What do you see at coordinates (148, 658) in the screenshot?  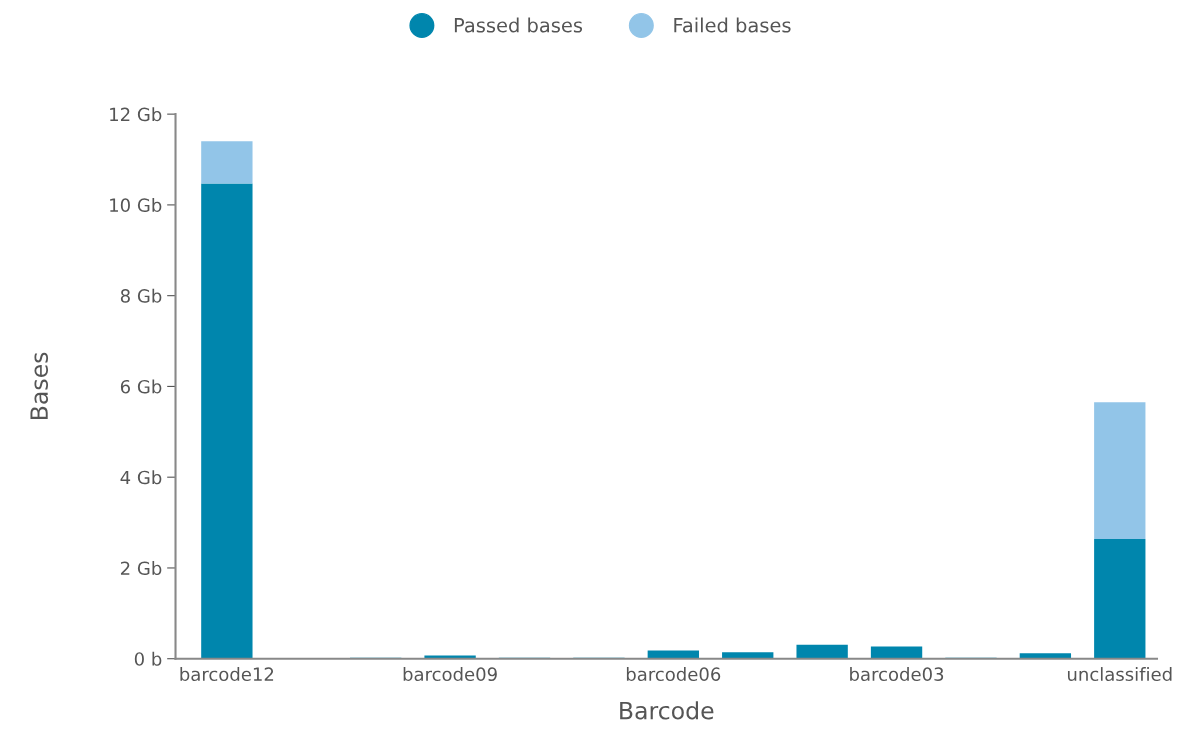 I see `y-tick-label: 0 b` at bounding box center [148, 658].